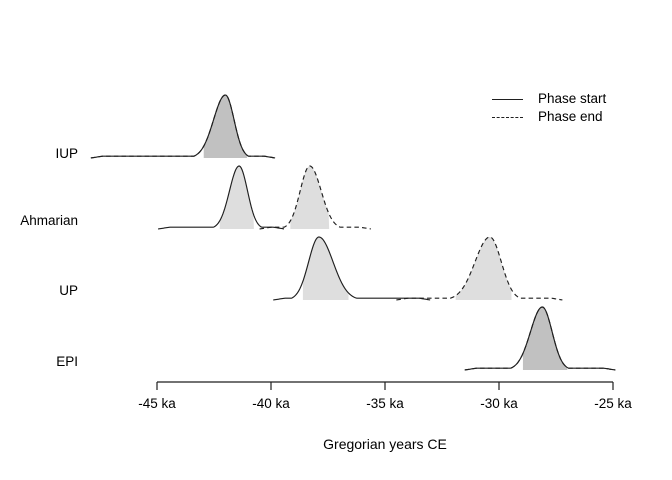 The width and height of the screenshot is (672, 480). Describe the element at coordinates (385, 403) in the screenshot. I see `x-tick-label-35ka: -35 ka` at that location.